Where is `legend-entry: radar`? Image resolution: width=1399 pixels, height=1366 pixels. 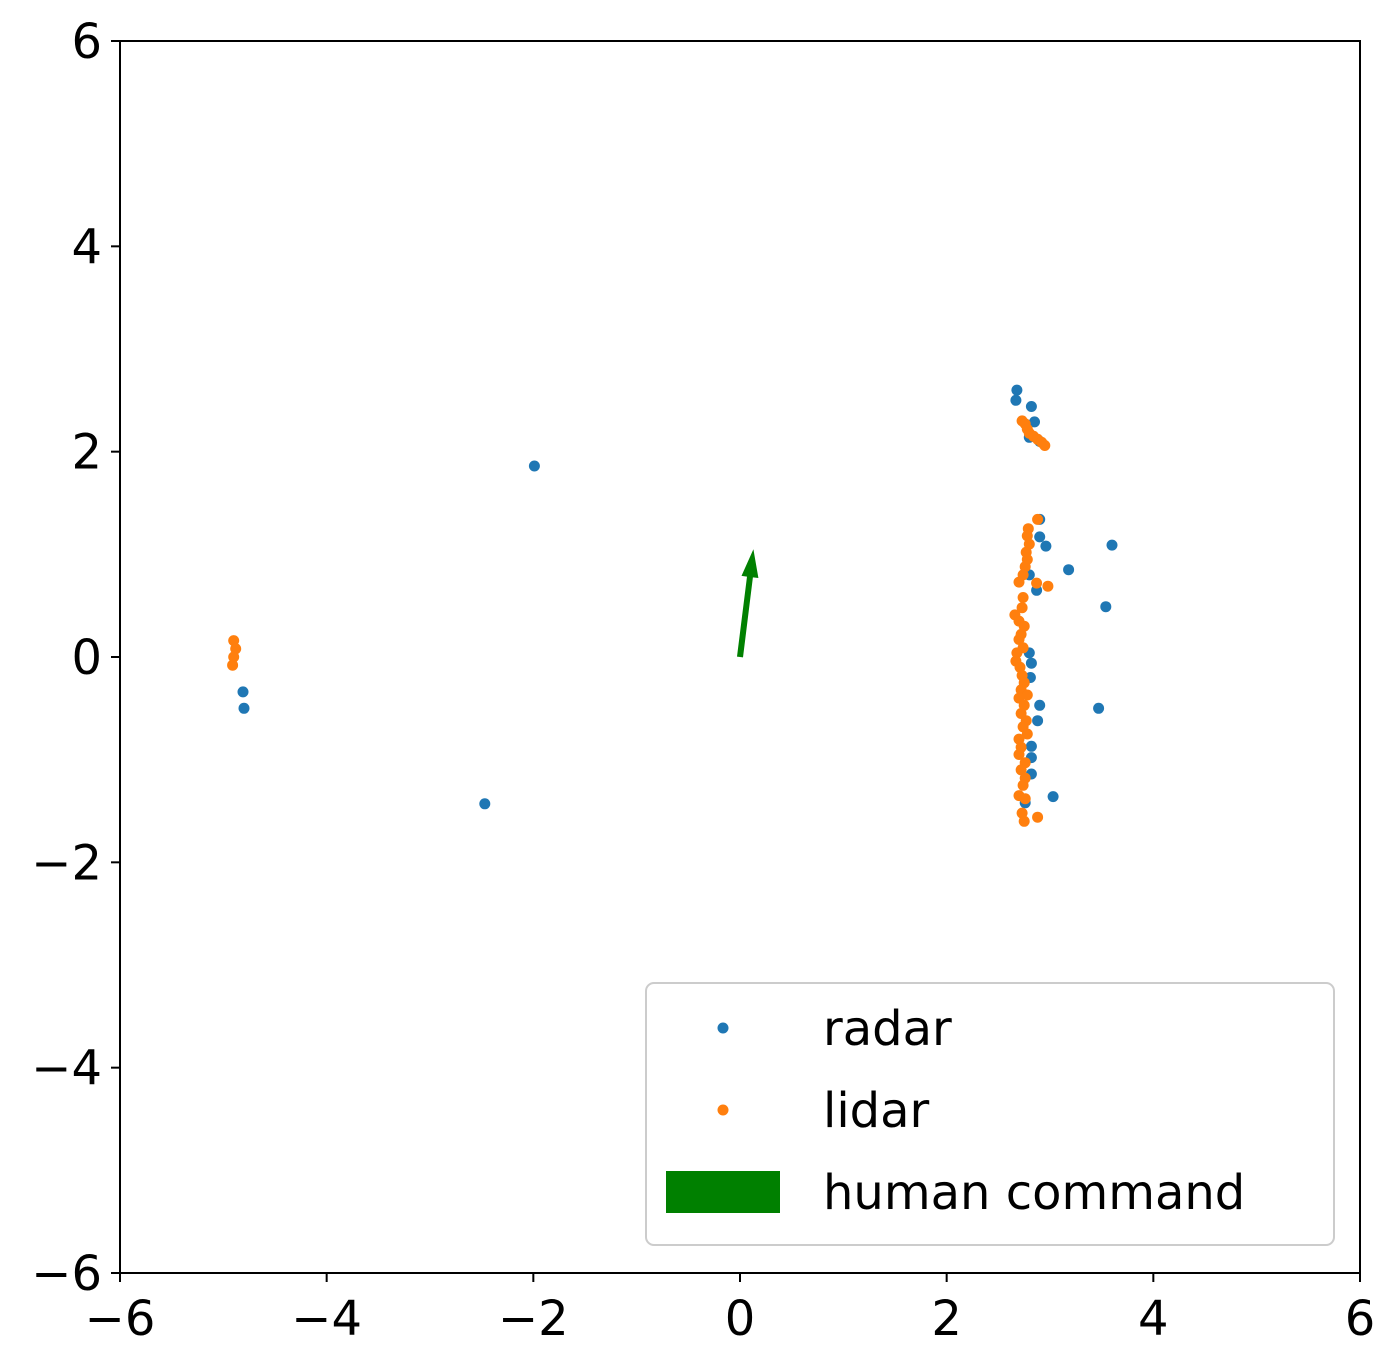
legend-entry: radar is located at coordinates (834, 1029).